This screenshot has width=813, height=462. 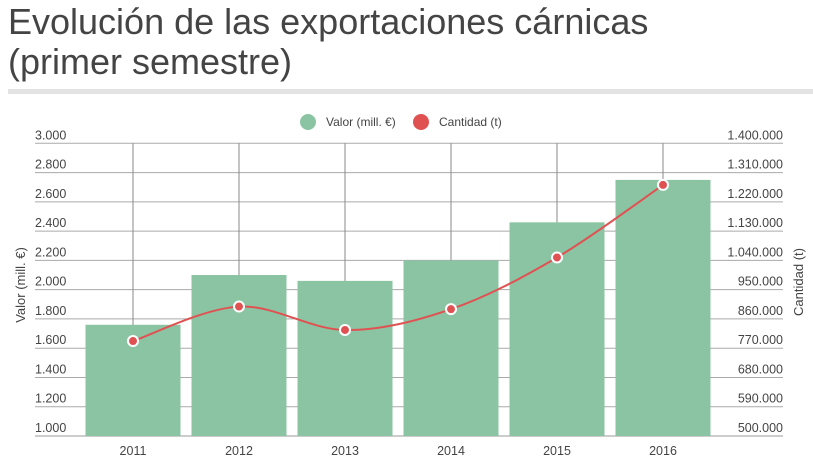 What do you see at coordinates (401, 122) in the screenshot?
I see `legend: Valor (mill. €) Cantidad (t)` at bounding box center [401, 122].